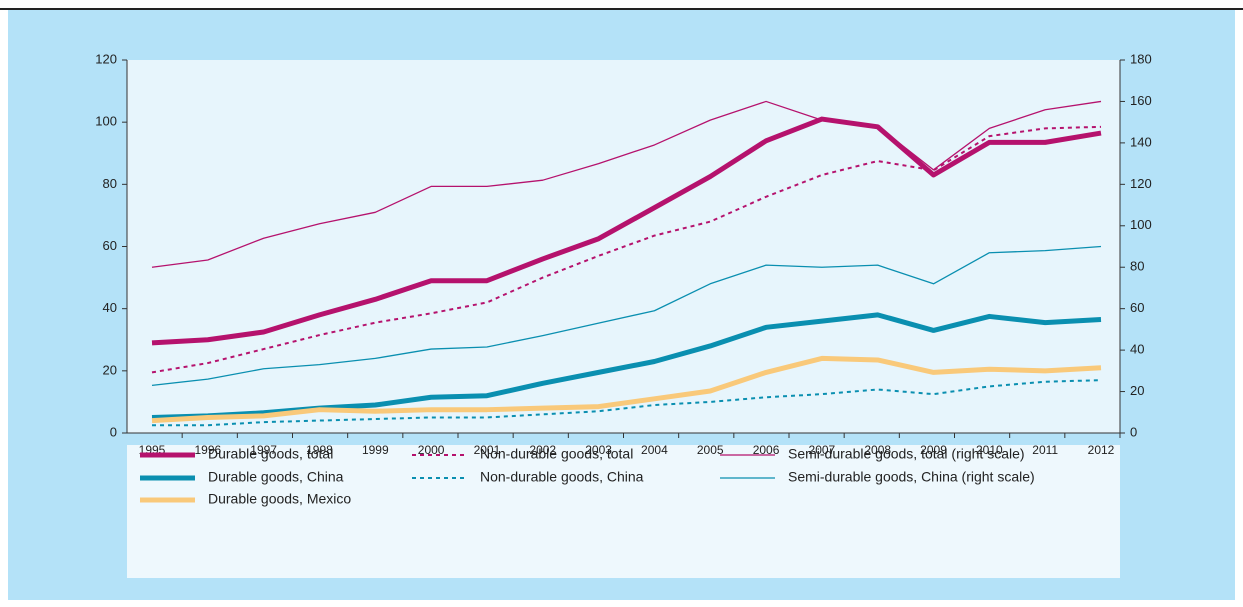  I want to click on y-tick-label: 40, so click(110, 307).